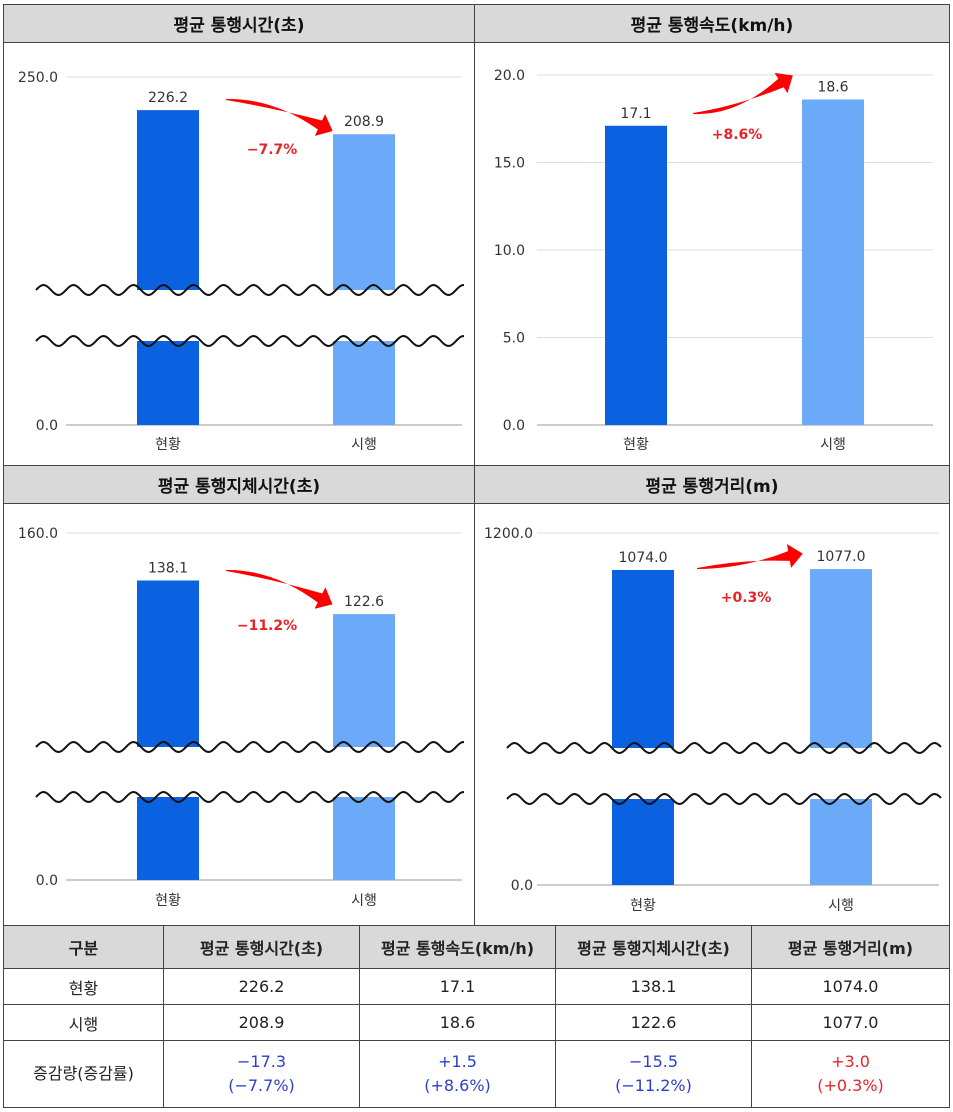 This screenshot has height=1112, width=953. I want to click on tick-label: 250.0, so click(38, 78).